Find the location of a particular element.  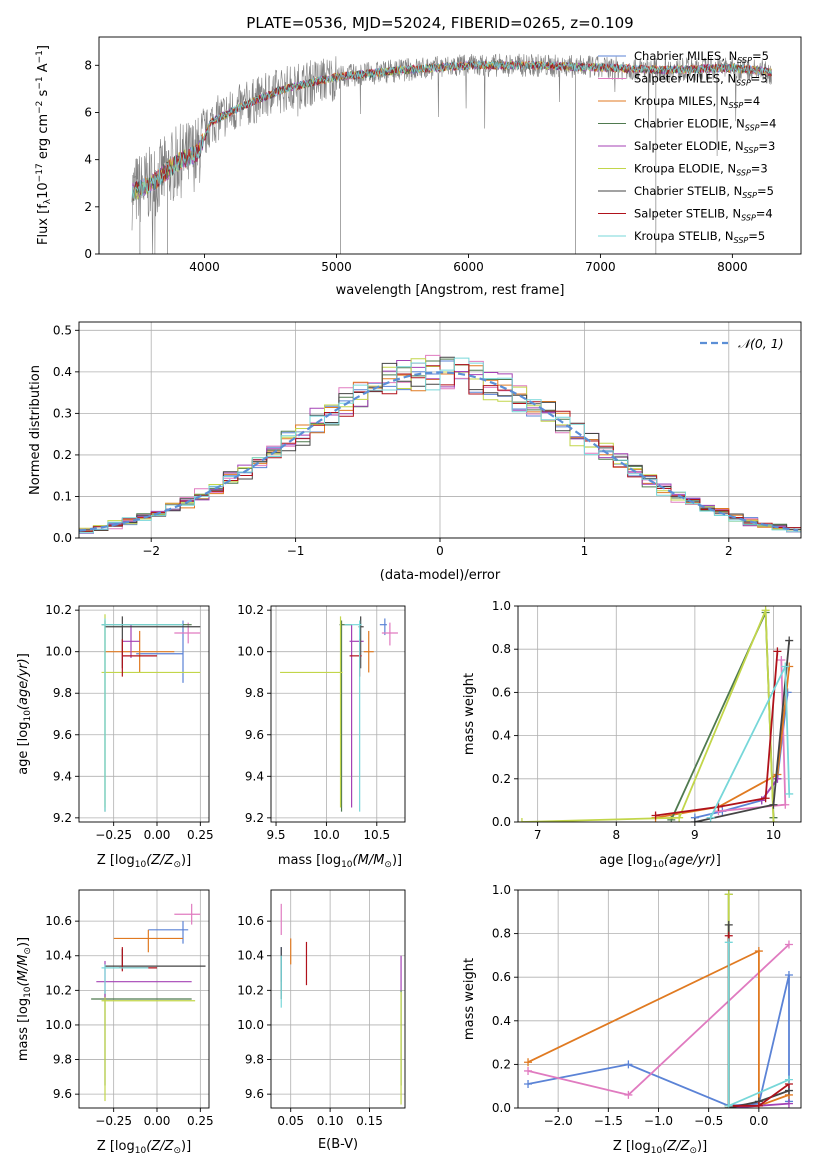

x-tick-label: 8 is located at coordinates (616, 835).